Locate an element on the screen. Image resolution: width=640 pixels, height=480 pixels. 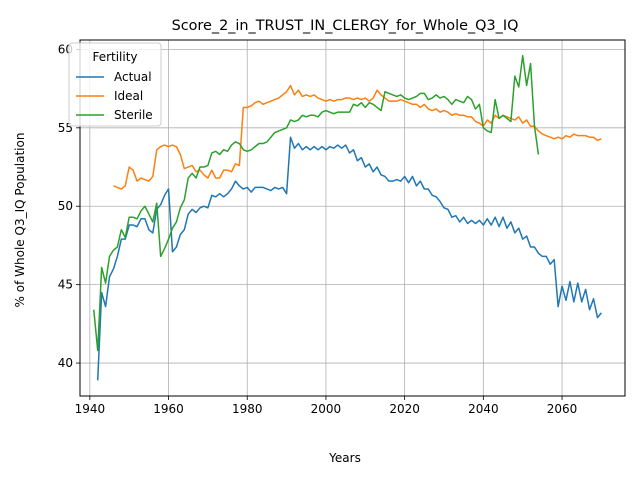
x-tick-label: 1980 is located at coordinates (247, 409).